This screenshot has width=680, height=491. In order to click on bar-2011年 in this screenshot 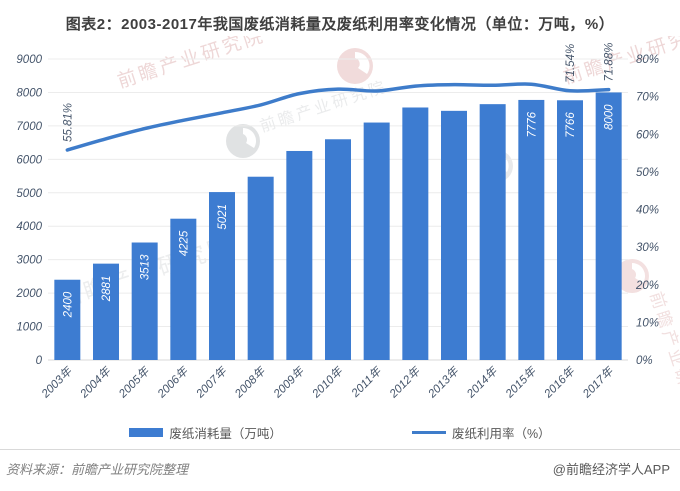, I will do `click(376, 241)`.